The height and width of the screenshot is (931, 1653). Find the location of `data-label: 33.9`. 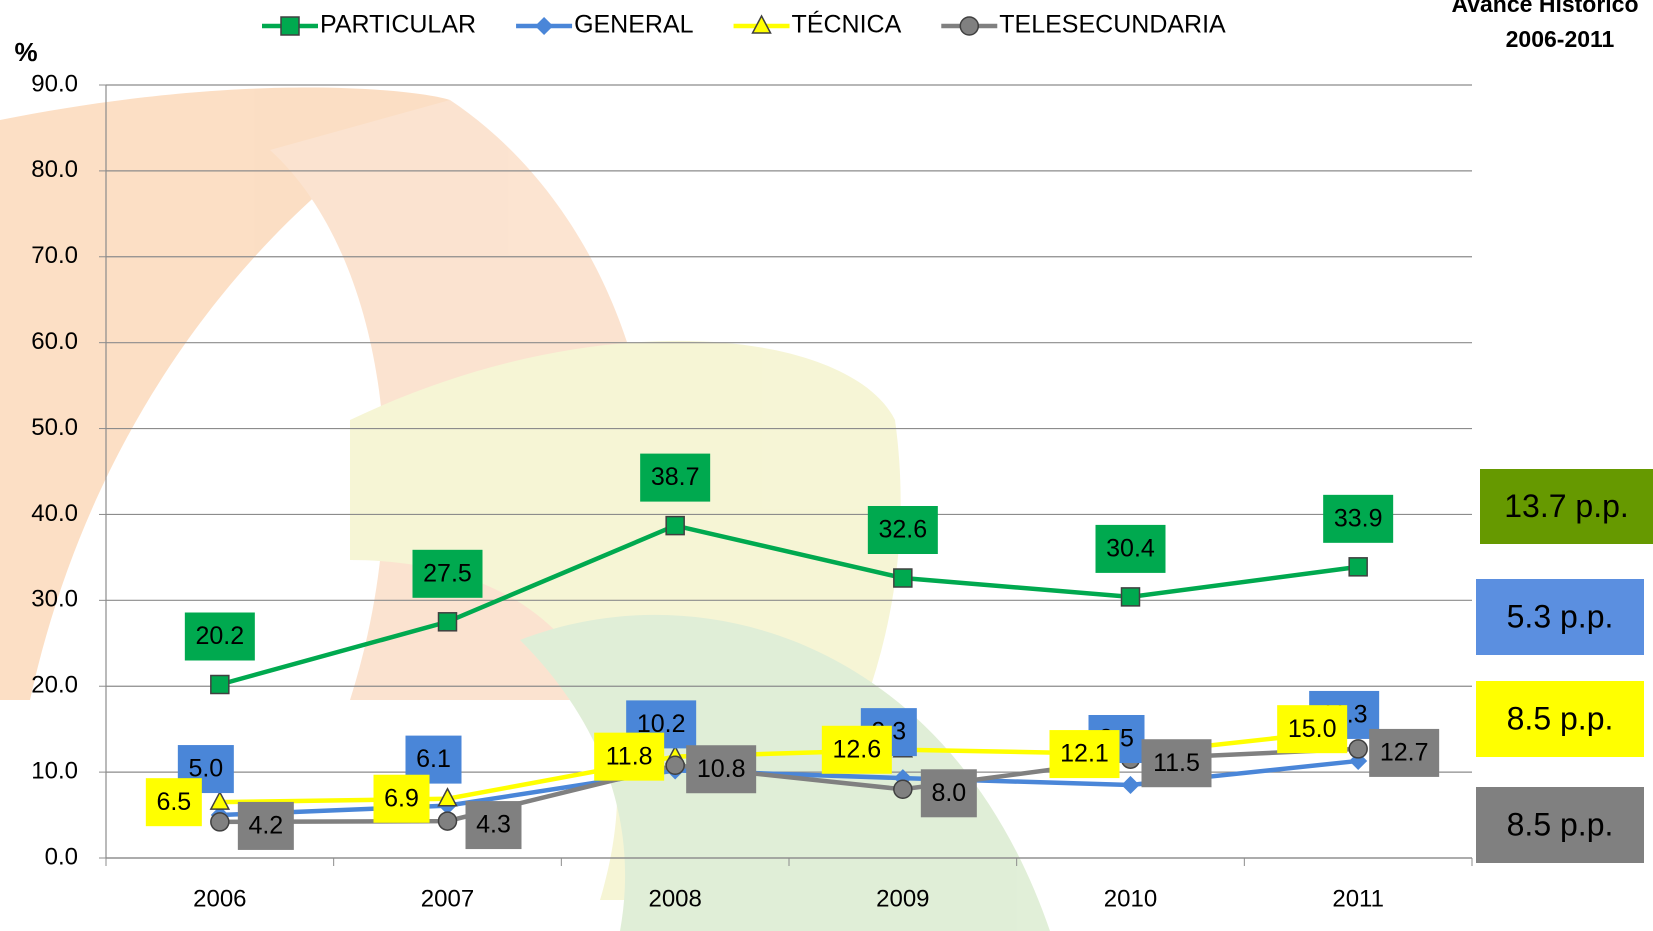

data-label: 33.9 is located at coordinates (1358, 518).